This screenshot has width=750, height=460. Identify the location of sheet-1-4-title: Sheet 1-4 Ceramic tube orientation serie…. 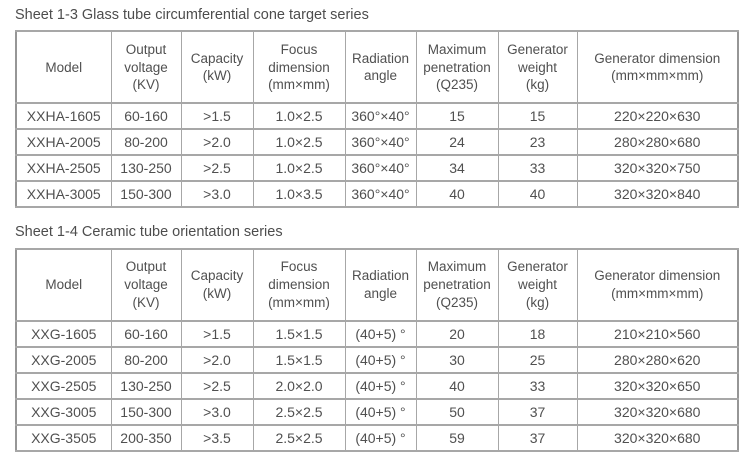
(149, 232).